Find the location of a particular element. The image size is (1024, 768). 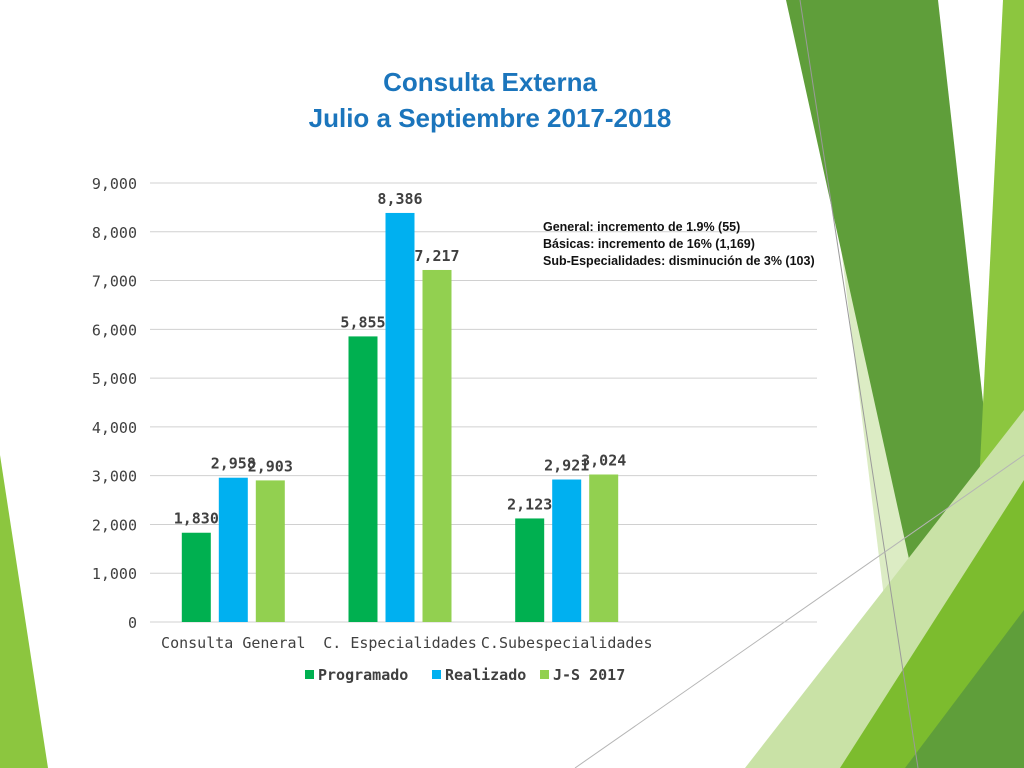

x-tick-label: C.Subespecialidades is located at coordinates (567, 643).